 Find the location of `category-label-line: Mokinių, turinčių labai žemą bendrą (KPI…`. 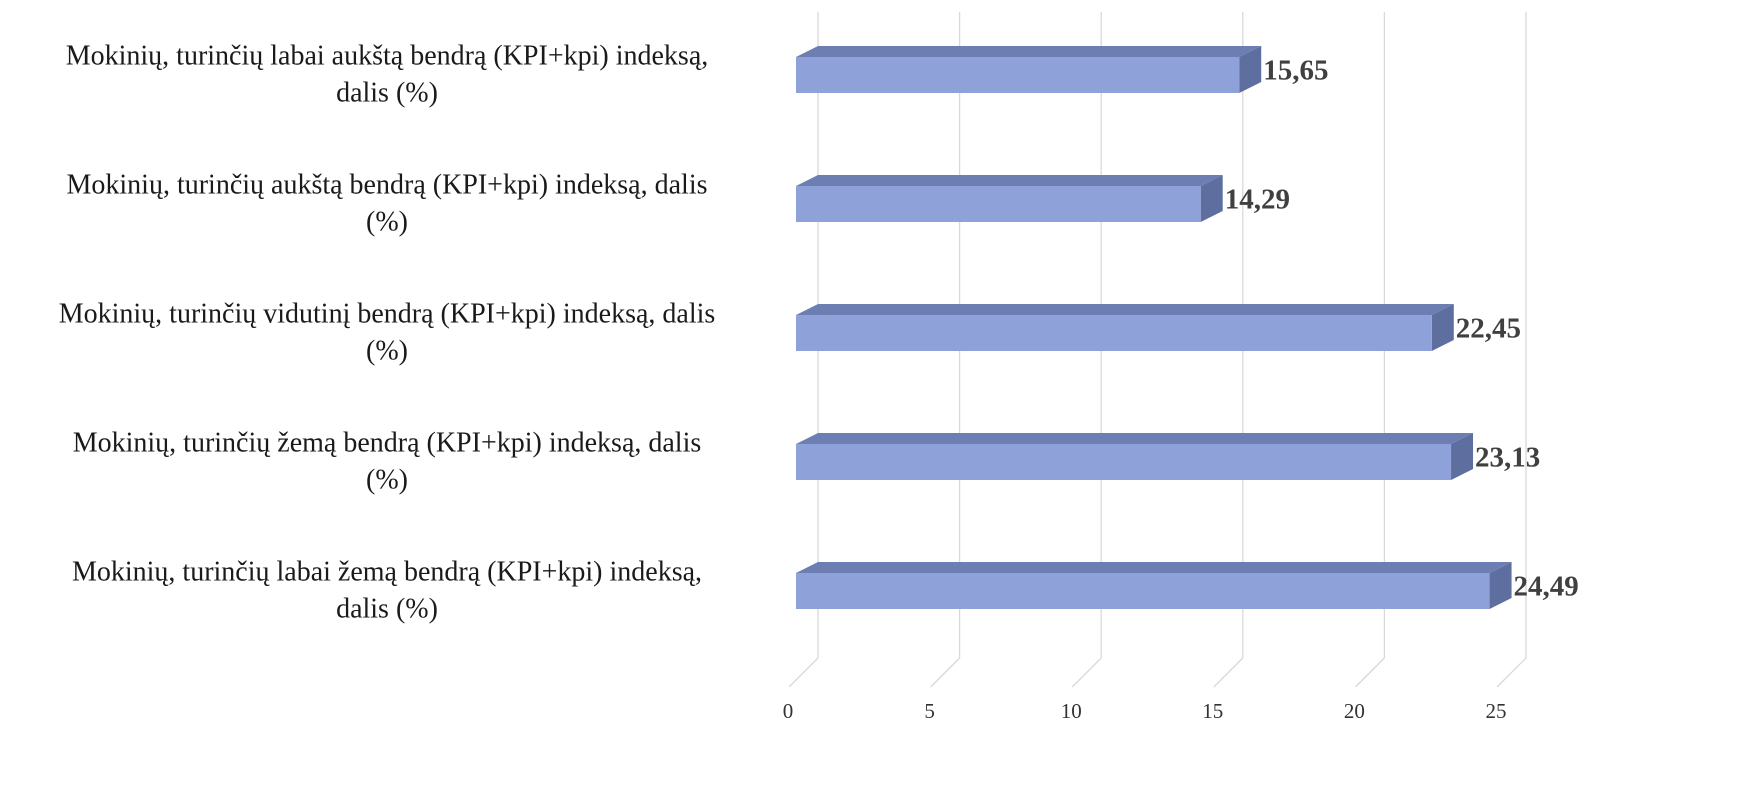

category-label-line: Mokinių, turinčių labai žemą bendrą (KPI… is located at coordinates (387, 572).